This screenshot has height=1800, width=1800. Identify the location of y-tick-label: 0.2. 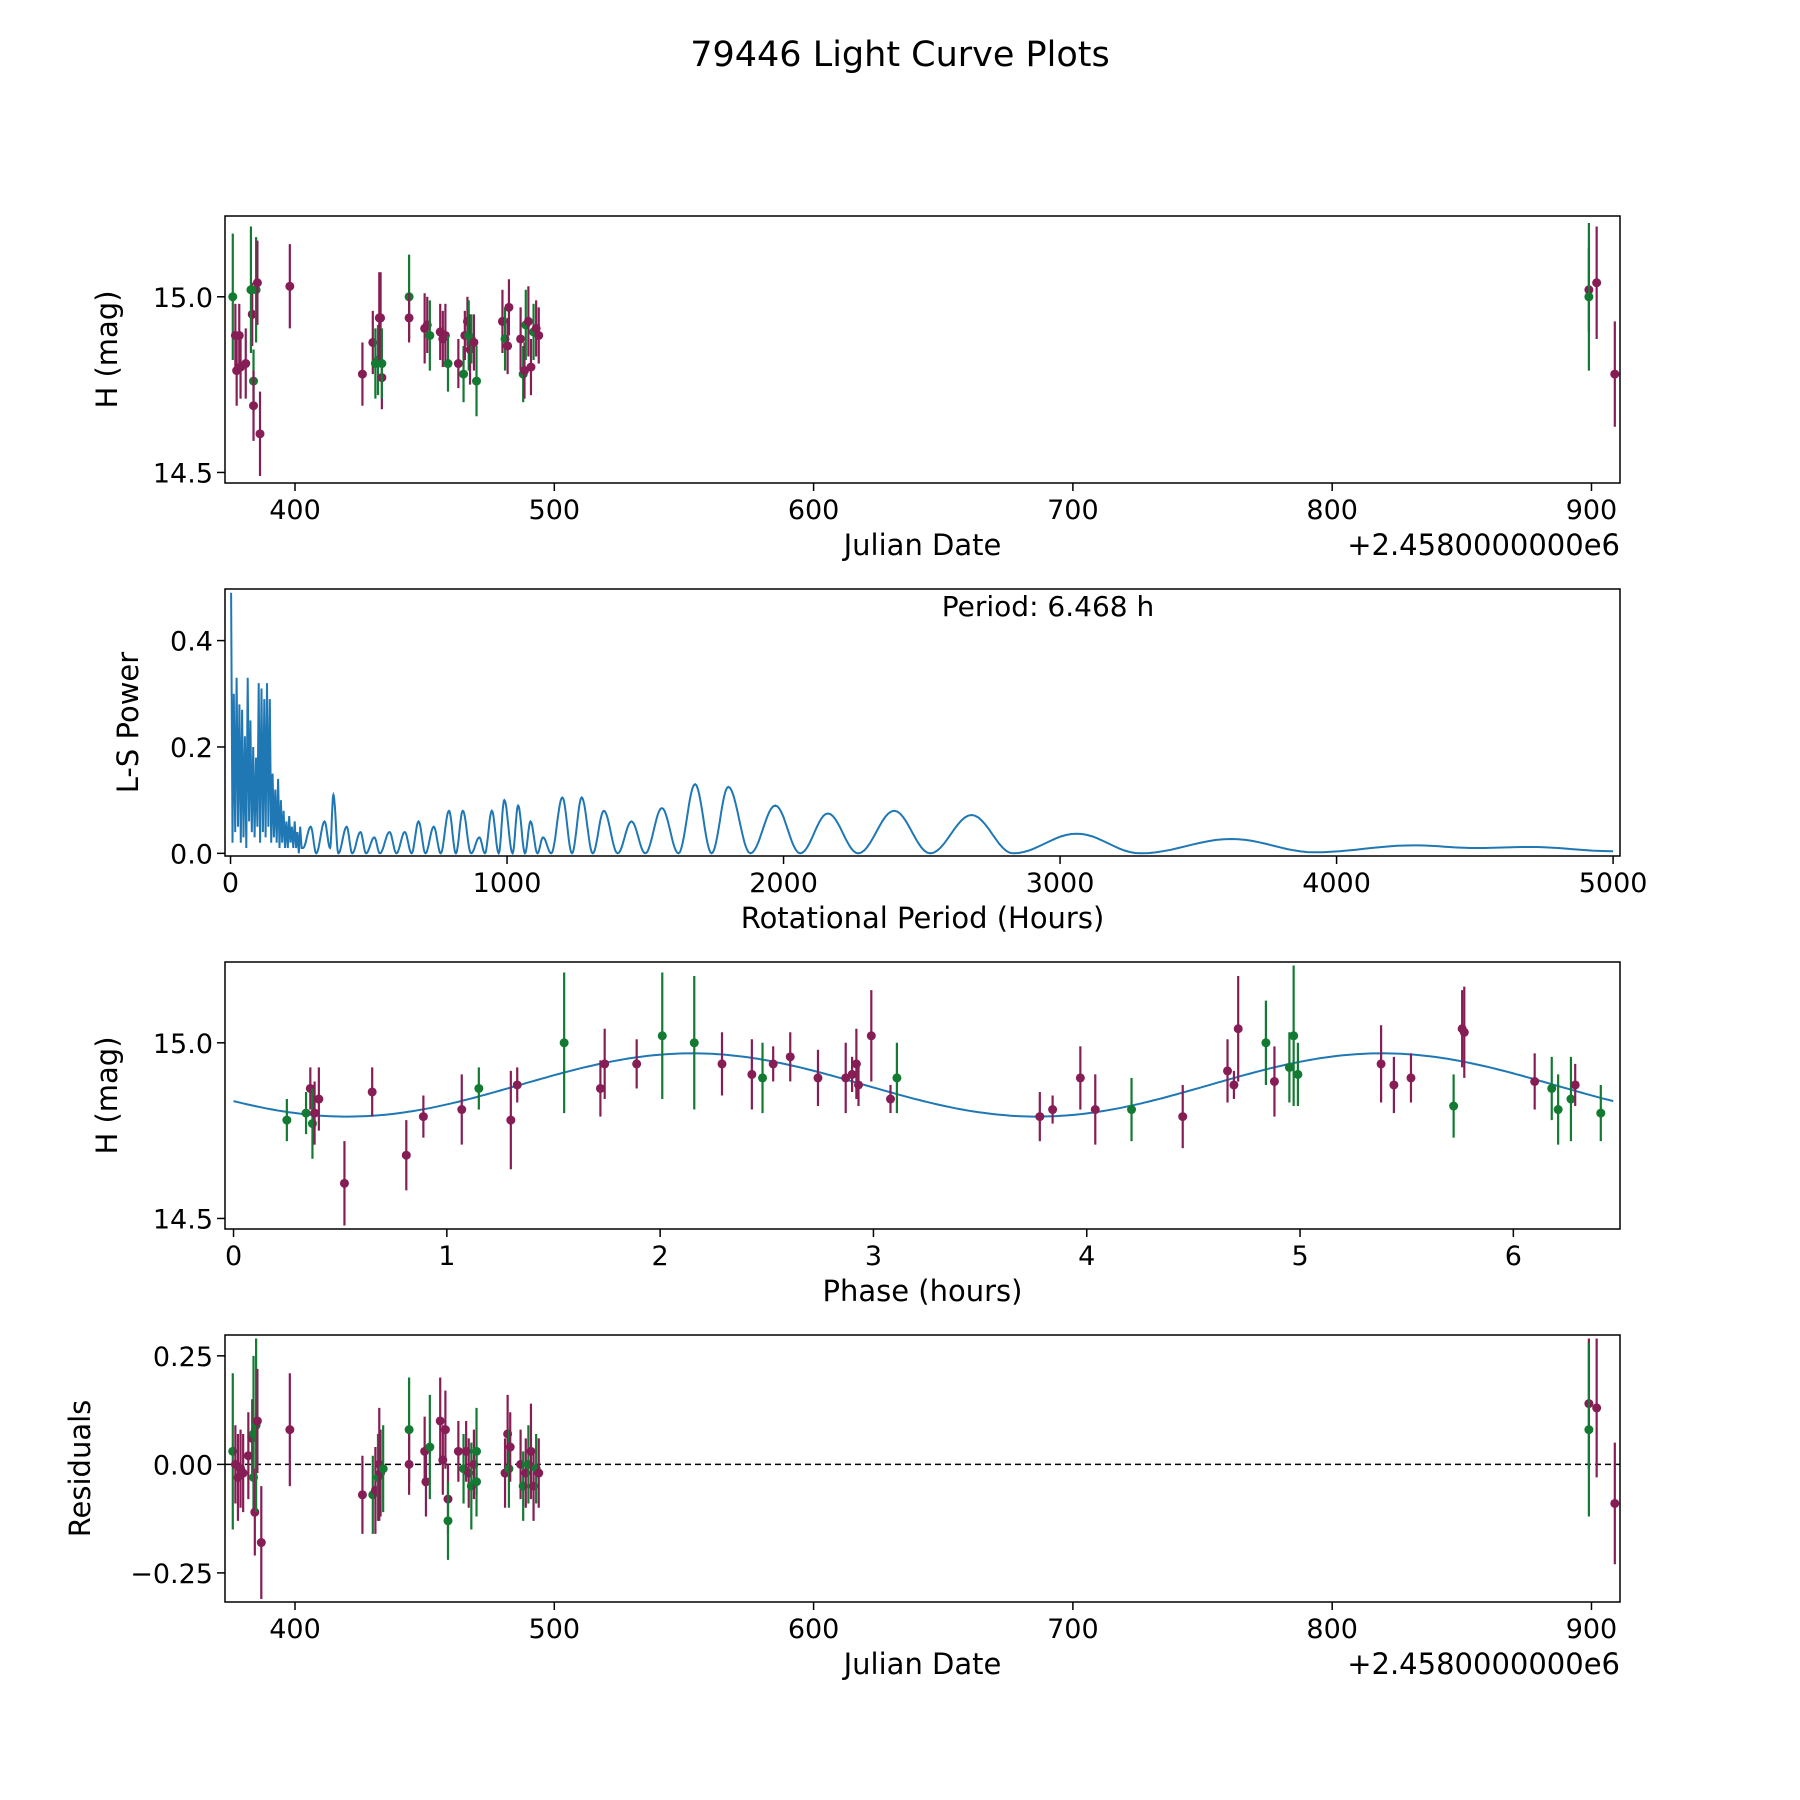
(191, 748).